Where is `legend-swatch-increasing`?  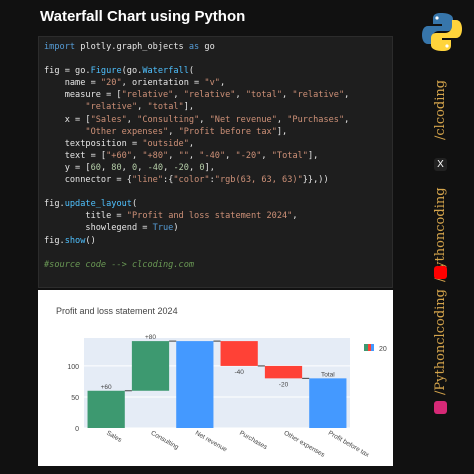 legend-swatch-increasing is located at coordinates (366, 347).